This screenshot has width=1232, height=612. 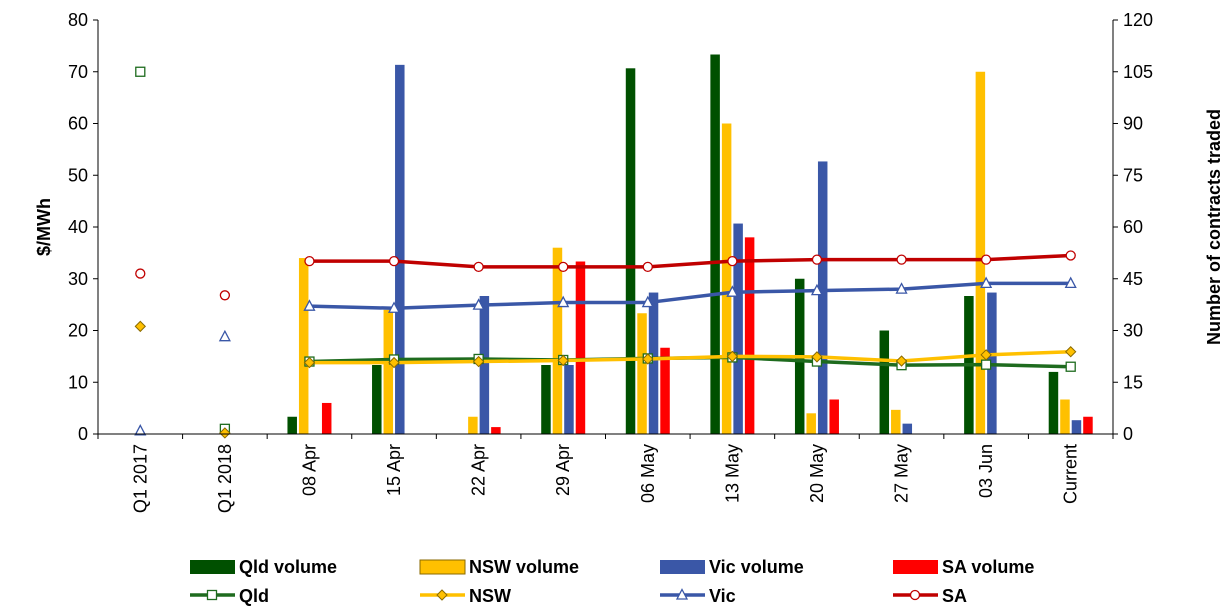 I want to click on right-tick-label: 90, so click(x=1133, y=124).